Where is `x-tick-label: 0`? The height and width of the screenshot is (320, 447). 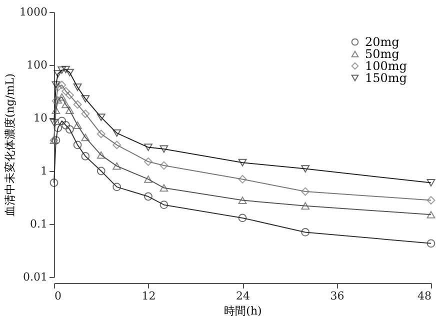 x-tick-label: 0 is located at coordinates (58, 296).